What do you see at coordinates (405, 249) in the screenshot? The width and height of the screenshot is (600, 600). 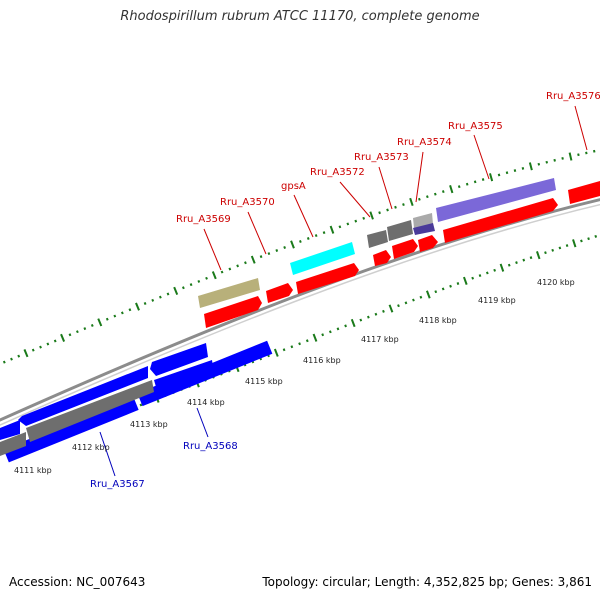 I see `gene-rru-a3573` at bounding box center [405, 249].